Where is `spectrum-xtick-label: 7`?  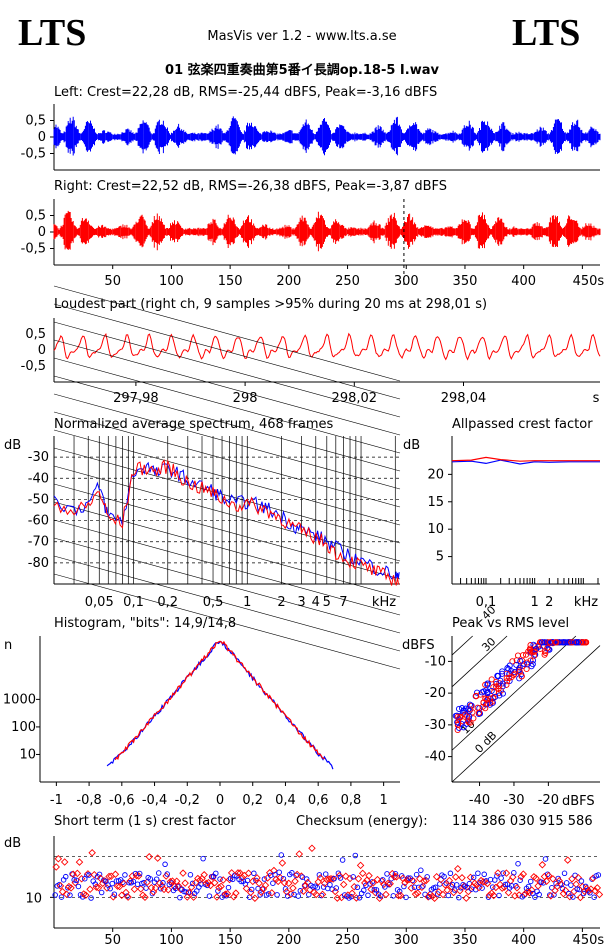 spectrum-xtick-label: 7 is located at coordinates (343, 602).